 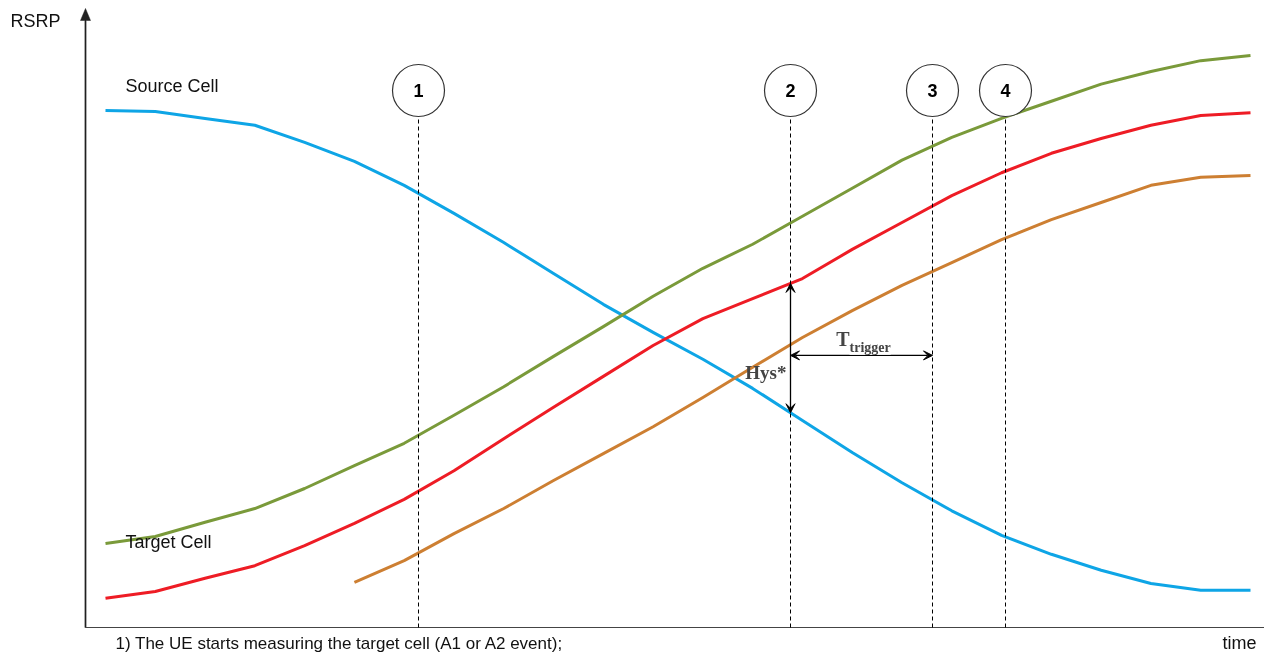 I want to click on y-axis-title: RSRP, so click(x=35, y=20).